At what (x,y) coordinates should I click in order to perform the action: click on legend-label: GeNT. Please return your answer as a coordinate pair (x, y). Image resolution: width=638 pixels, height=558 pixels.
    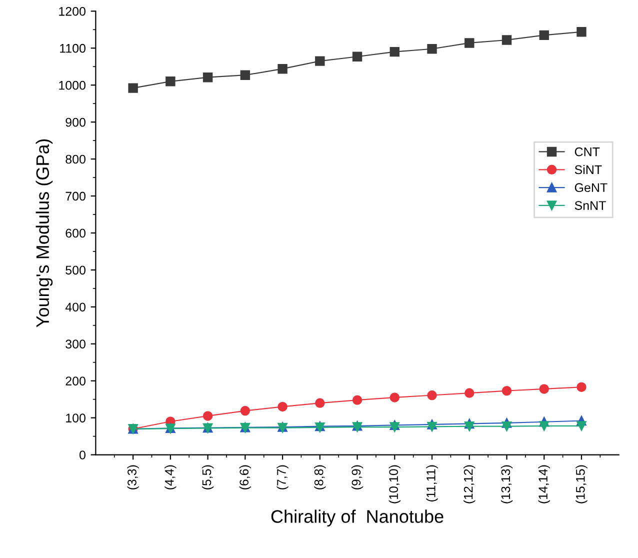
    Looking at the image, I should click on (591, 187).